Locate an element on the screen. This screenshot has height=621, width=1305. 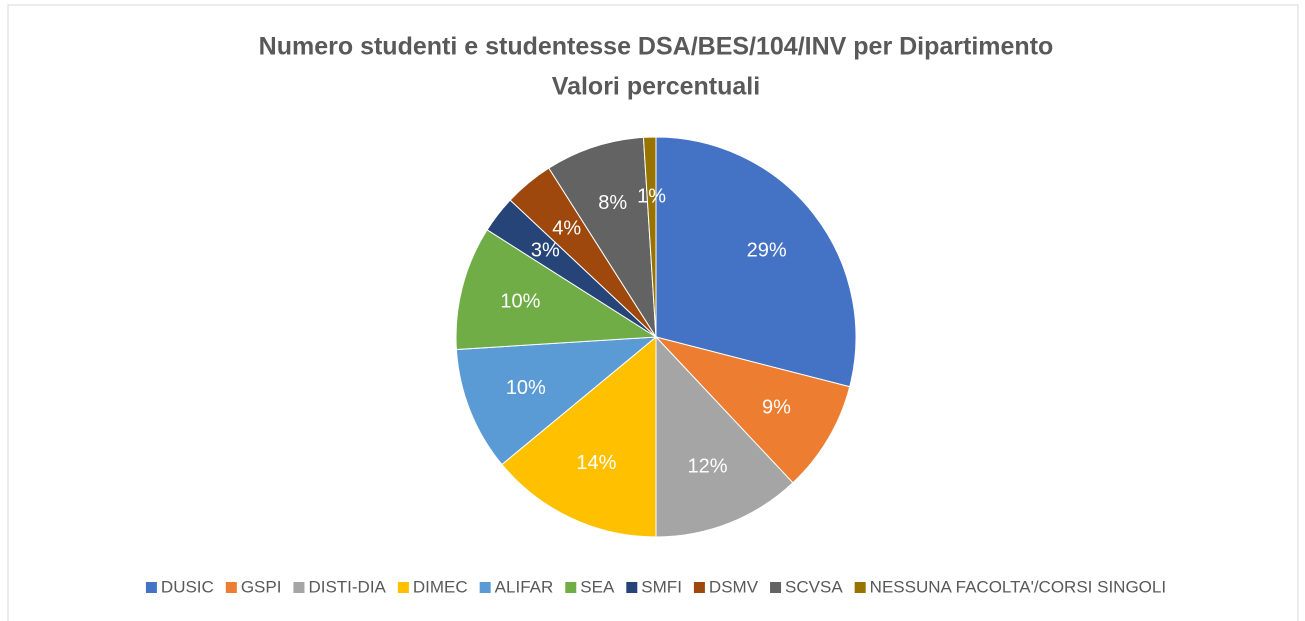
legend-label: DISTI-DIA is located at coordinates (347, 586).